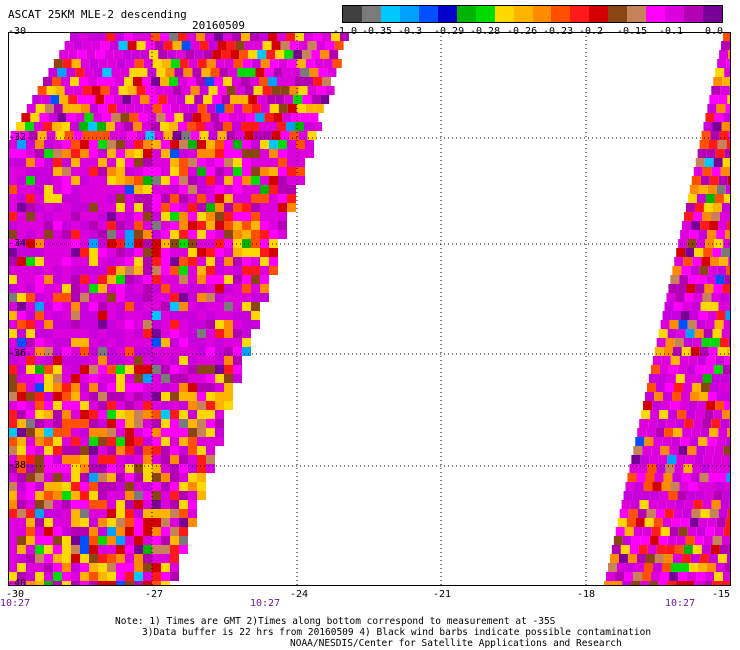 This screenshot has width=740, height=650. What do you see at coordinates (522, 31) in the screenshot?
I see `colorbar-label: -0.26` at bounding box center [522, 31].